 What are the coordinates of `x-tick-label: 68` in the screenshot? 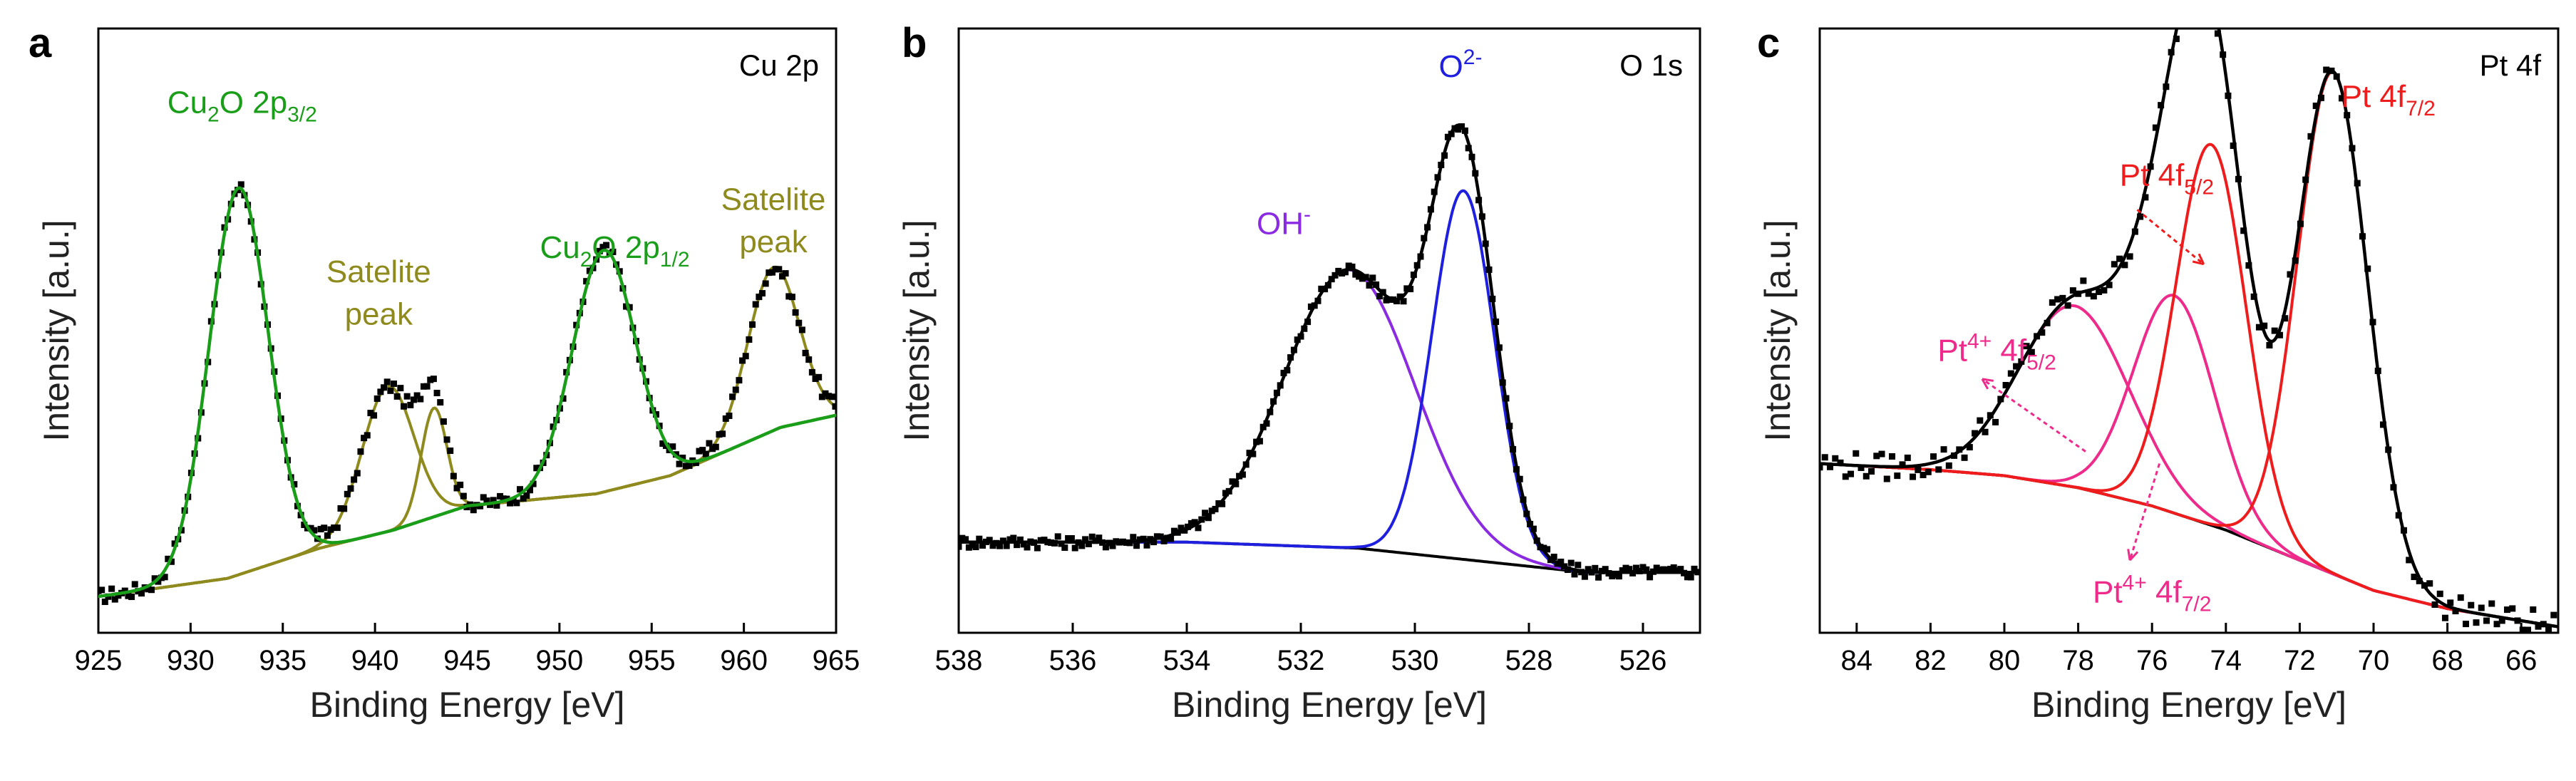 It's located at (2447, 660).